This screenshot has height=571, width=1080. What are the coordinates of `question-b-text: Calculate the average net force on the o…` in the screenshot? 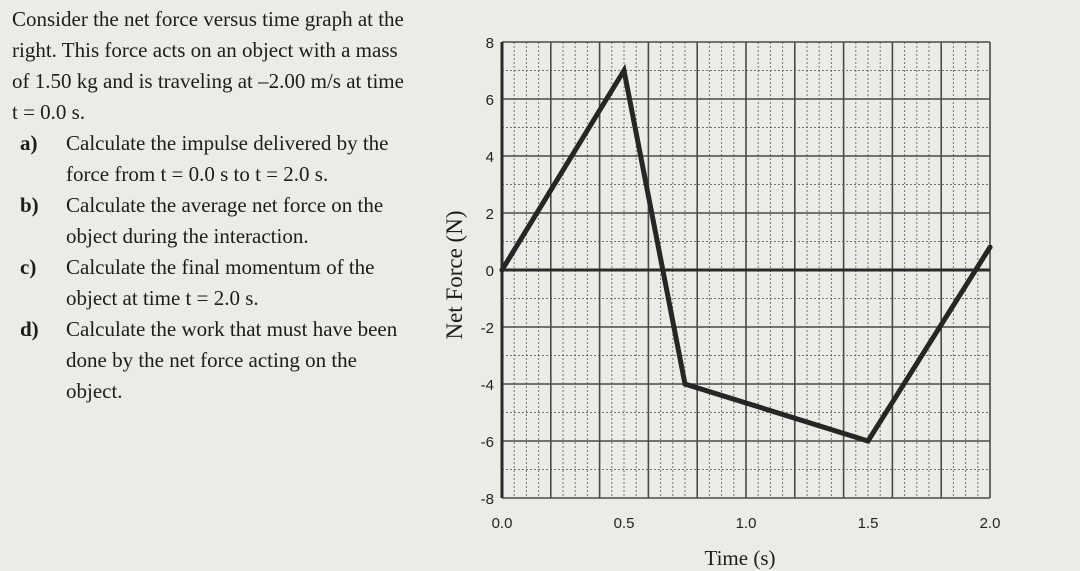 It's located at (225, 220).